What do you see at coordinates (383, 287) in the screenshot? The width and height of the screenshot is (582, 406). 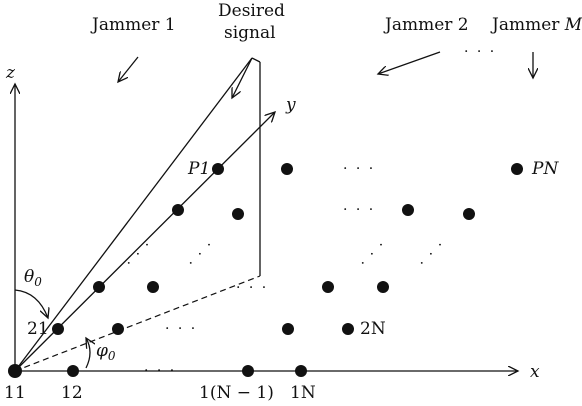 I see `element-row3-n` at bounding box center [383, 287].